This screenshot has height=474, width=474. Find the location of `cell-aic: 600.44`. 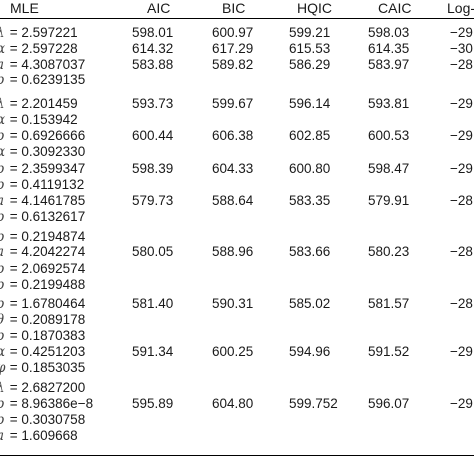

cell-aic: 600.44 is located at coordinates (153, 135).